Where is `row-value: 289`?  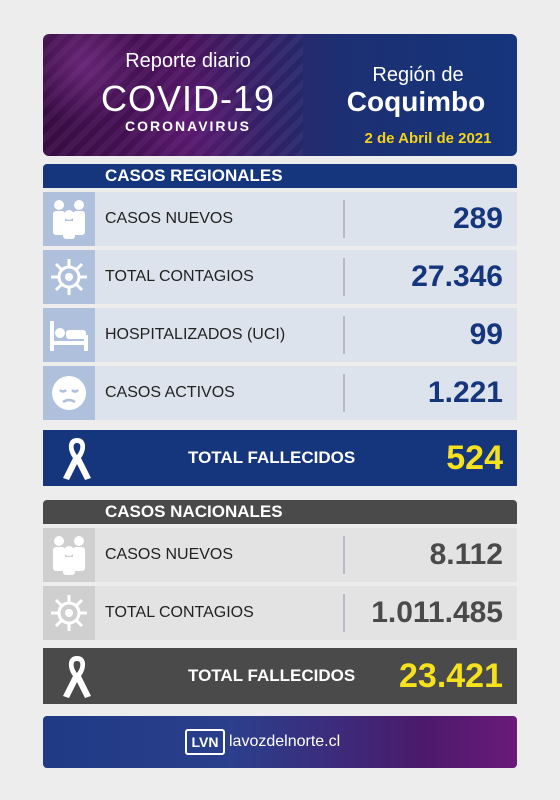
row-value: 289 is located at coordinates (477, 218).